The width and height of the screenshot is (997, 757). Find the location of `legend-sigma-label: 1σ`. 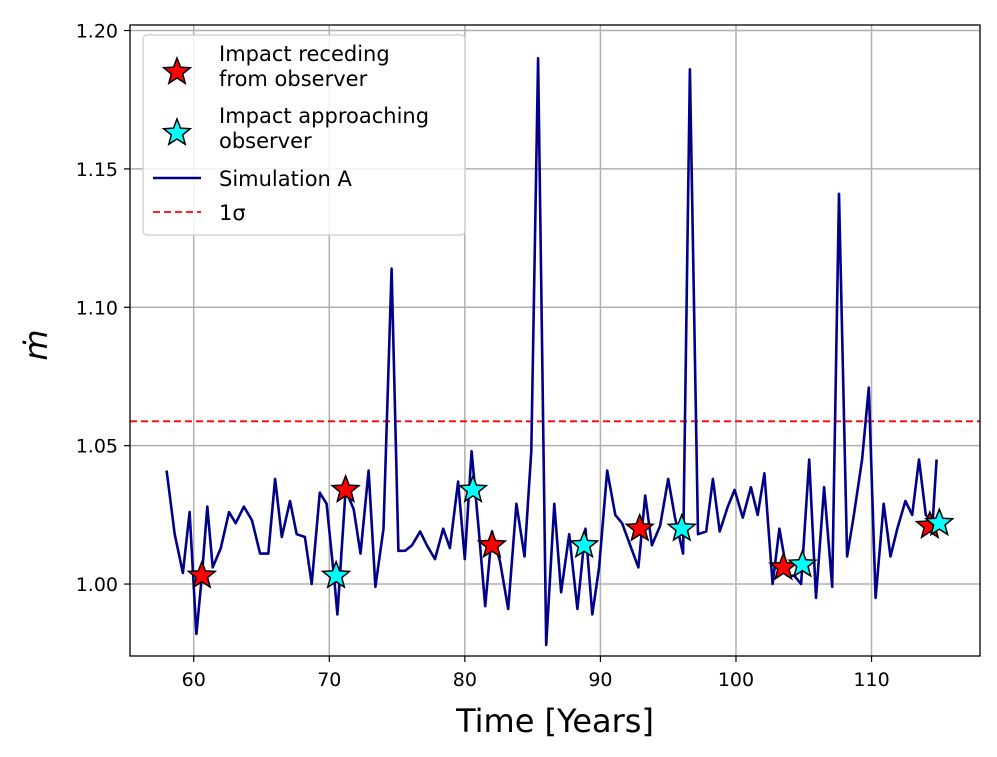

legend-sigma-label: 1σ is located at coordinates (232, 213).